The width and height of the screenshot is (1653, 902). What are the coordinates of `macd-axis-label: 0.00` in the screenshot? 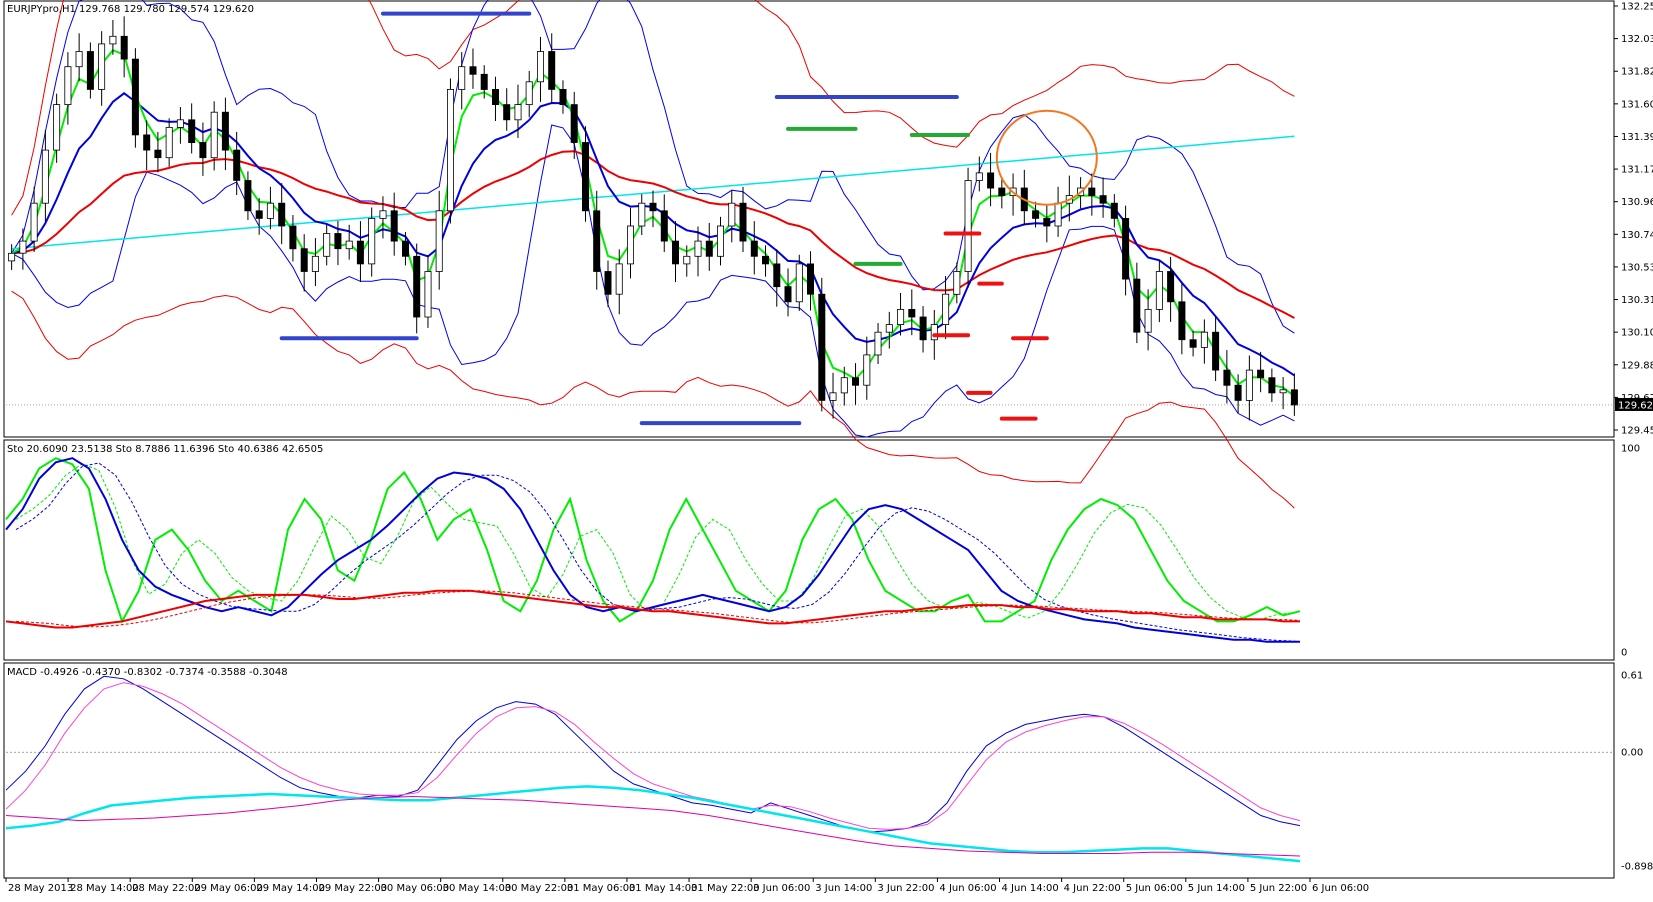 It's located at (1632, 753).